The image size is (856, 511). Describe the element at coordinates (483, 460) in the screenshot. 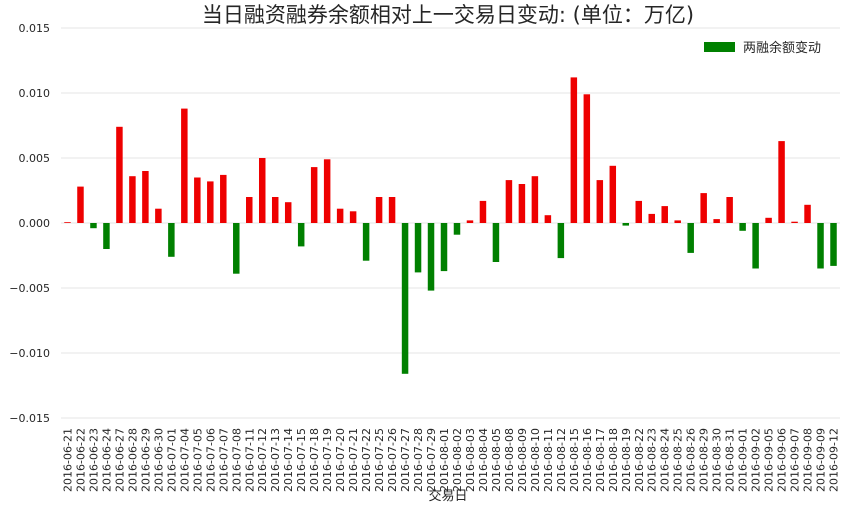

I see `x-tick-label: 2016-08-04` at that location.